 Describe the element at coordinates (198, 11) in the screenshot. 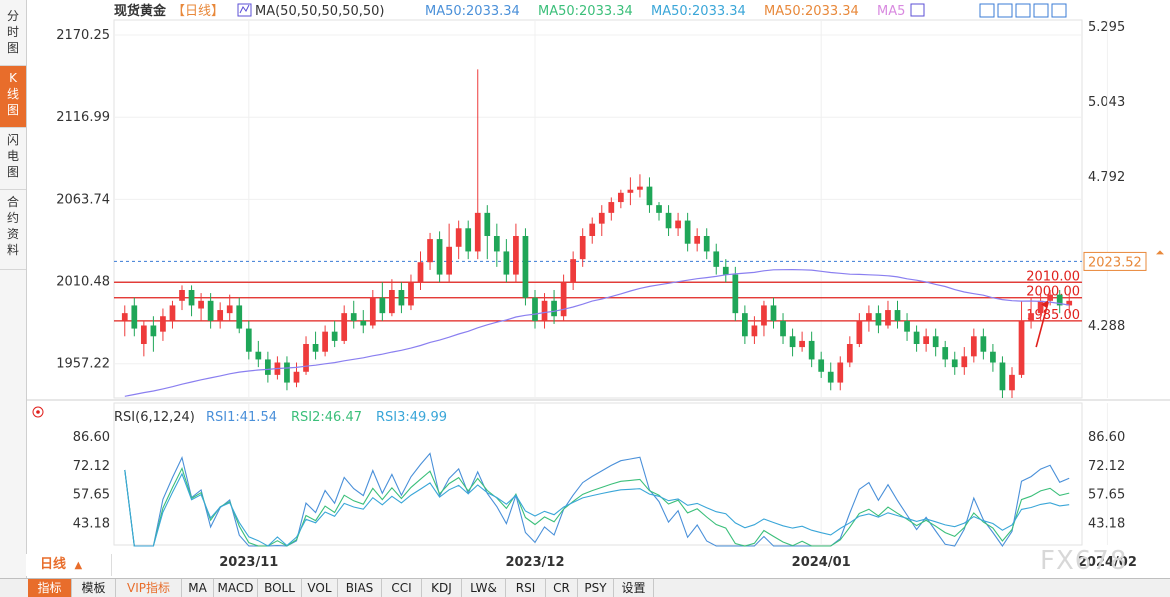

I see `period-tag: 【日线】` at that location.